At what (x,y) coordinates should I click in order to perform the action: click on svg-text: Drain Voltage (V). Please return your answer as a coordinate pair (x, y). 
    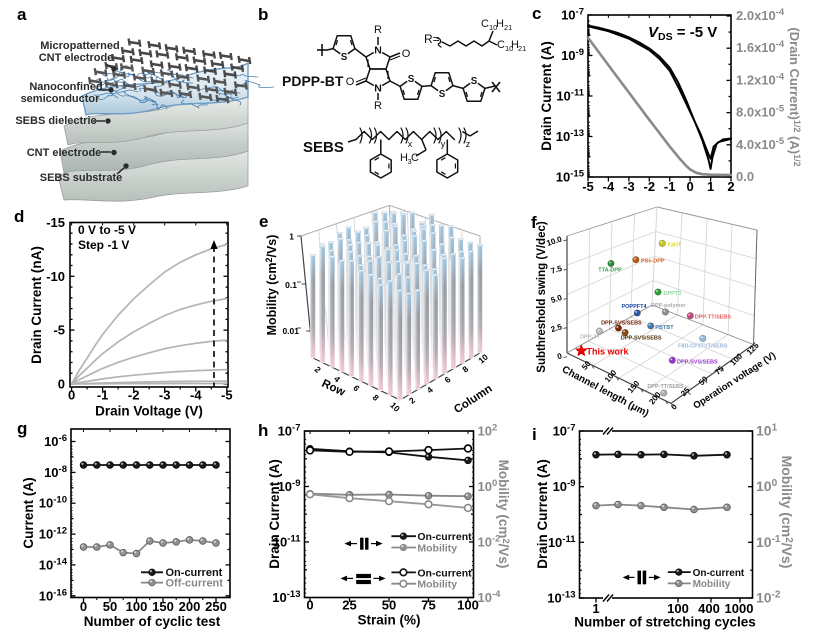
    Looking at the image, I should click on (149, 411).